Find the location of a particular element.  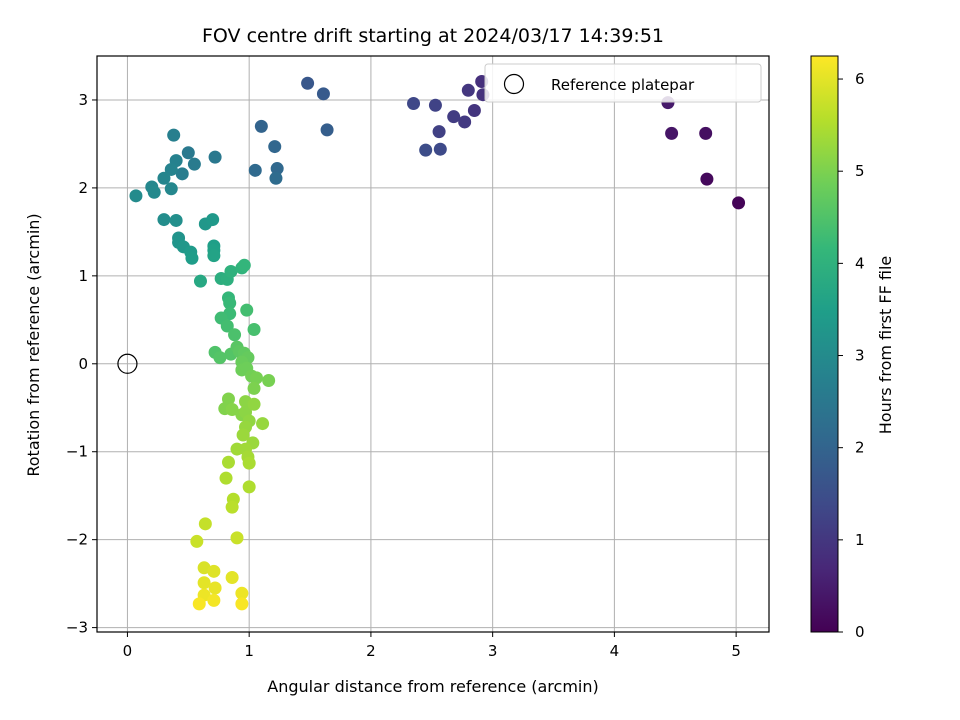

colorbar-tick-label: 3 is located at coordinates (860, 356).